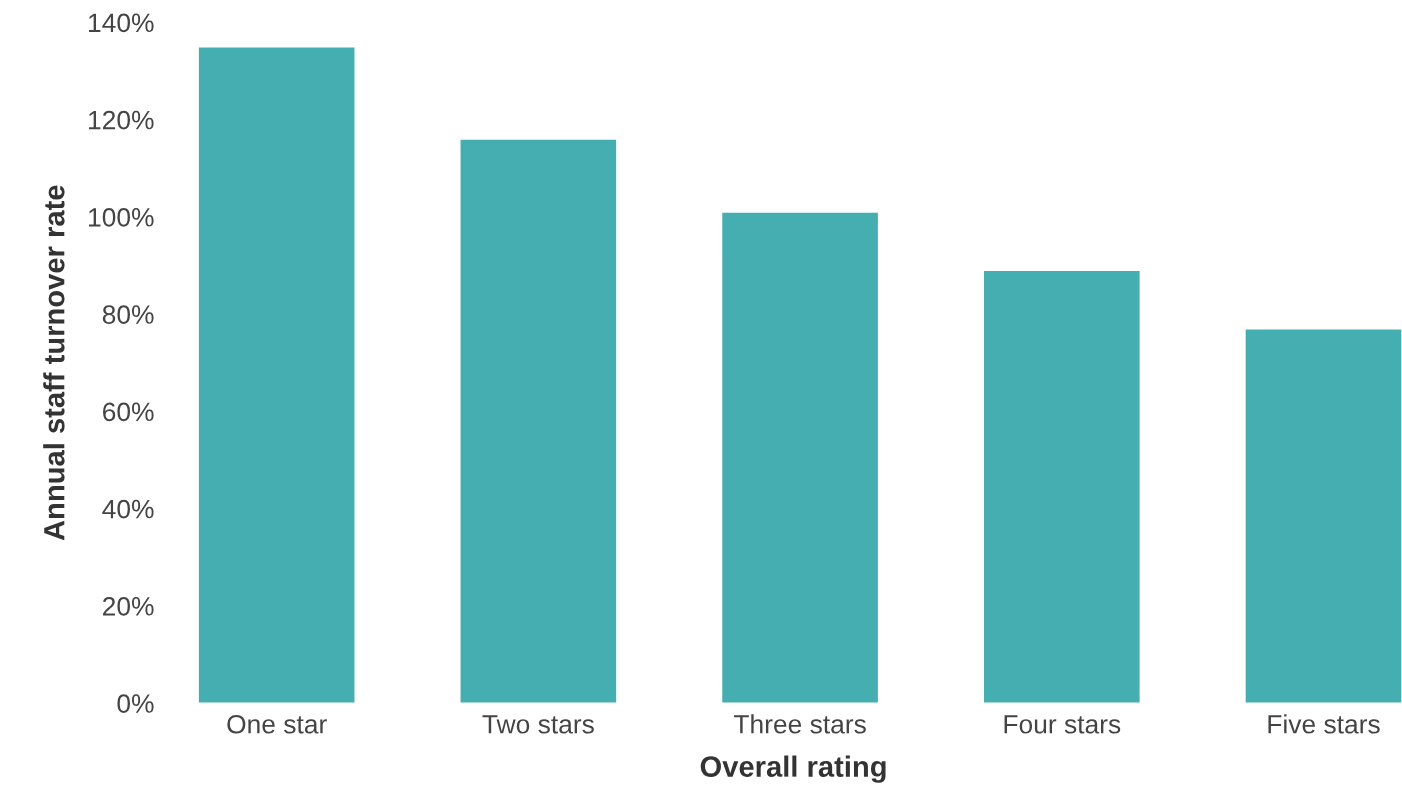  Describe the element at coordinates (277, 724) in the screenshot. I see `x-tick-label: One star` at that location.